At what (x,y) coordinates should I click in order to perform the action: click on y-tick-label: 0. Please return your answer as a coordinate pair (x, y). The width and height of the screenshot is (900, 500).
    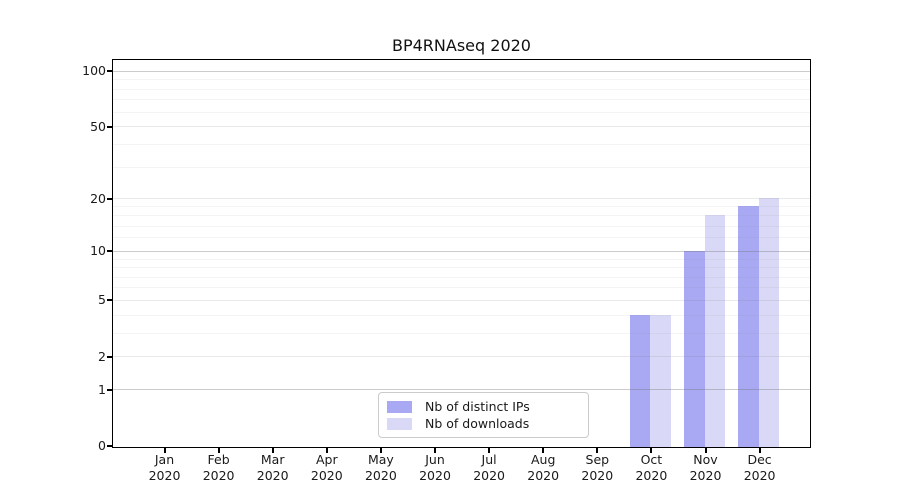
    Looking at the image, I should click on (102, 445).